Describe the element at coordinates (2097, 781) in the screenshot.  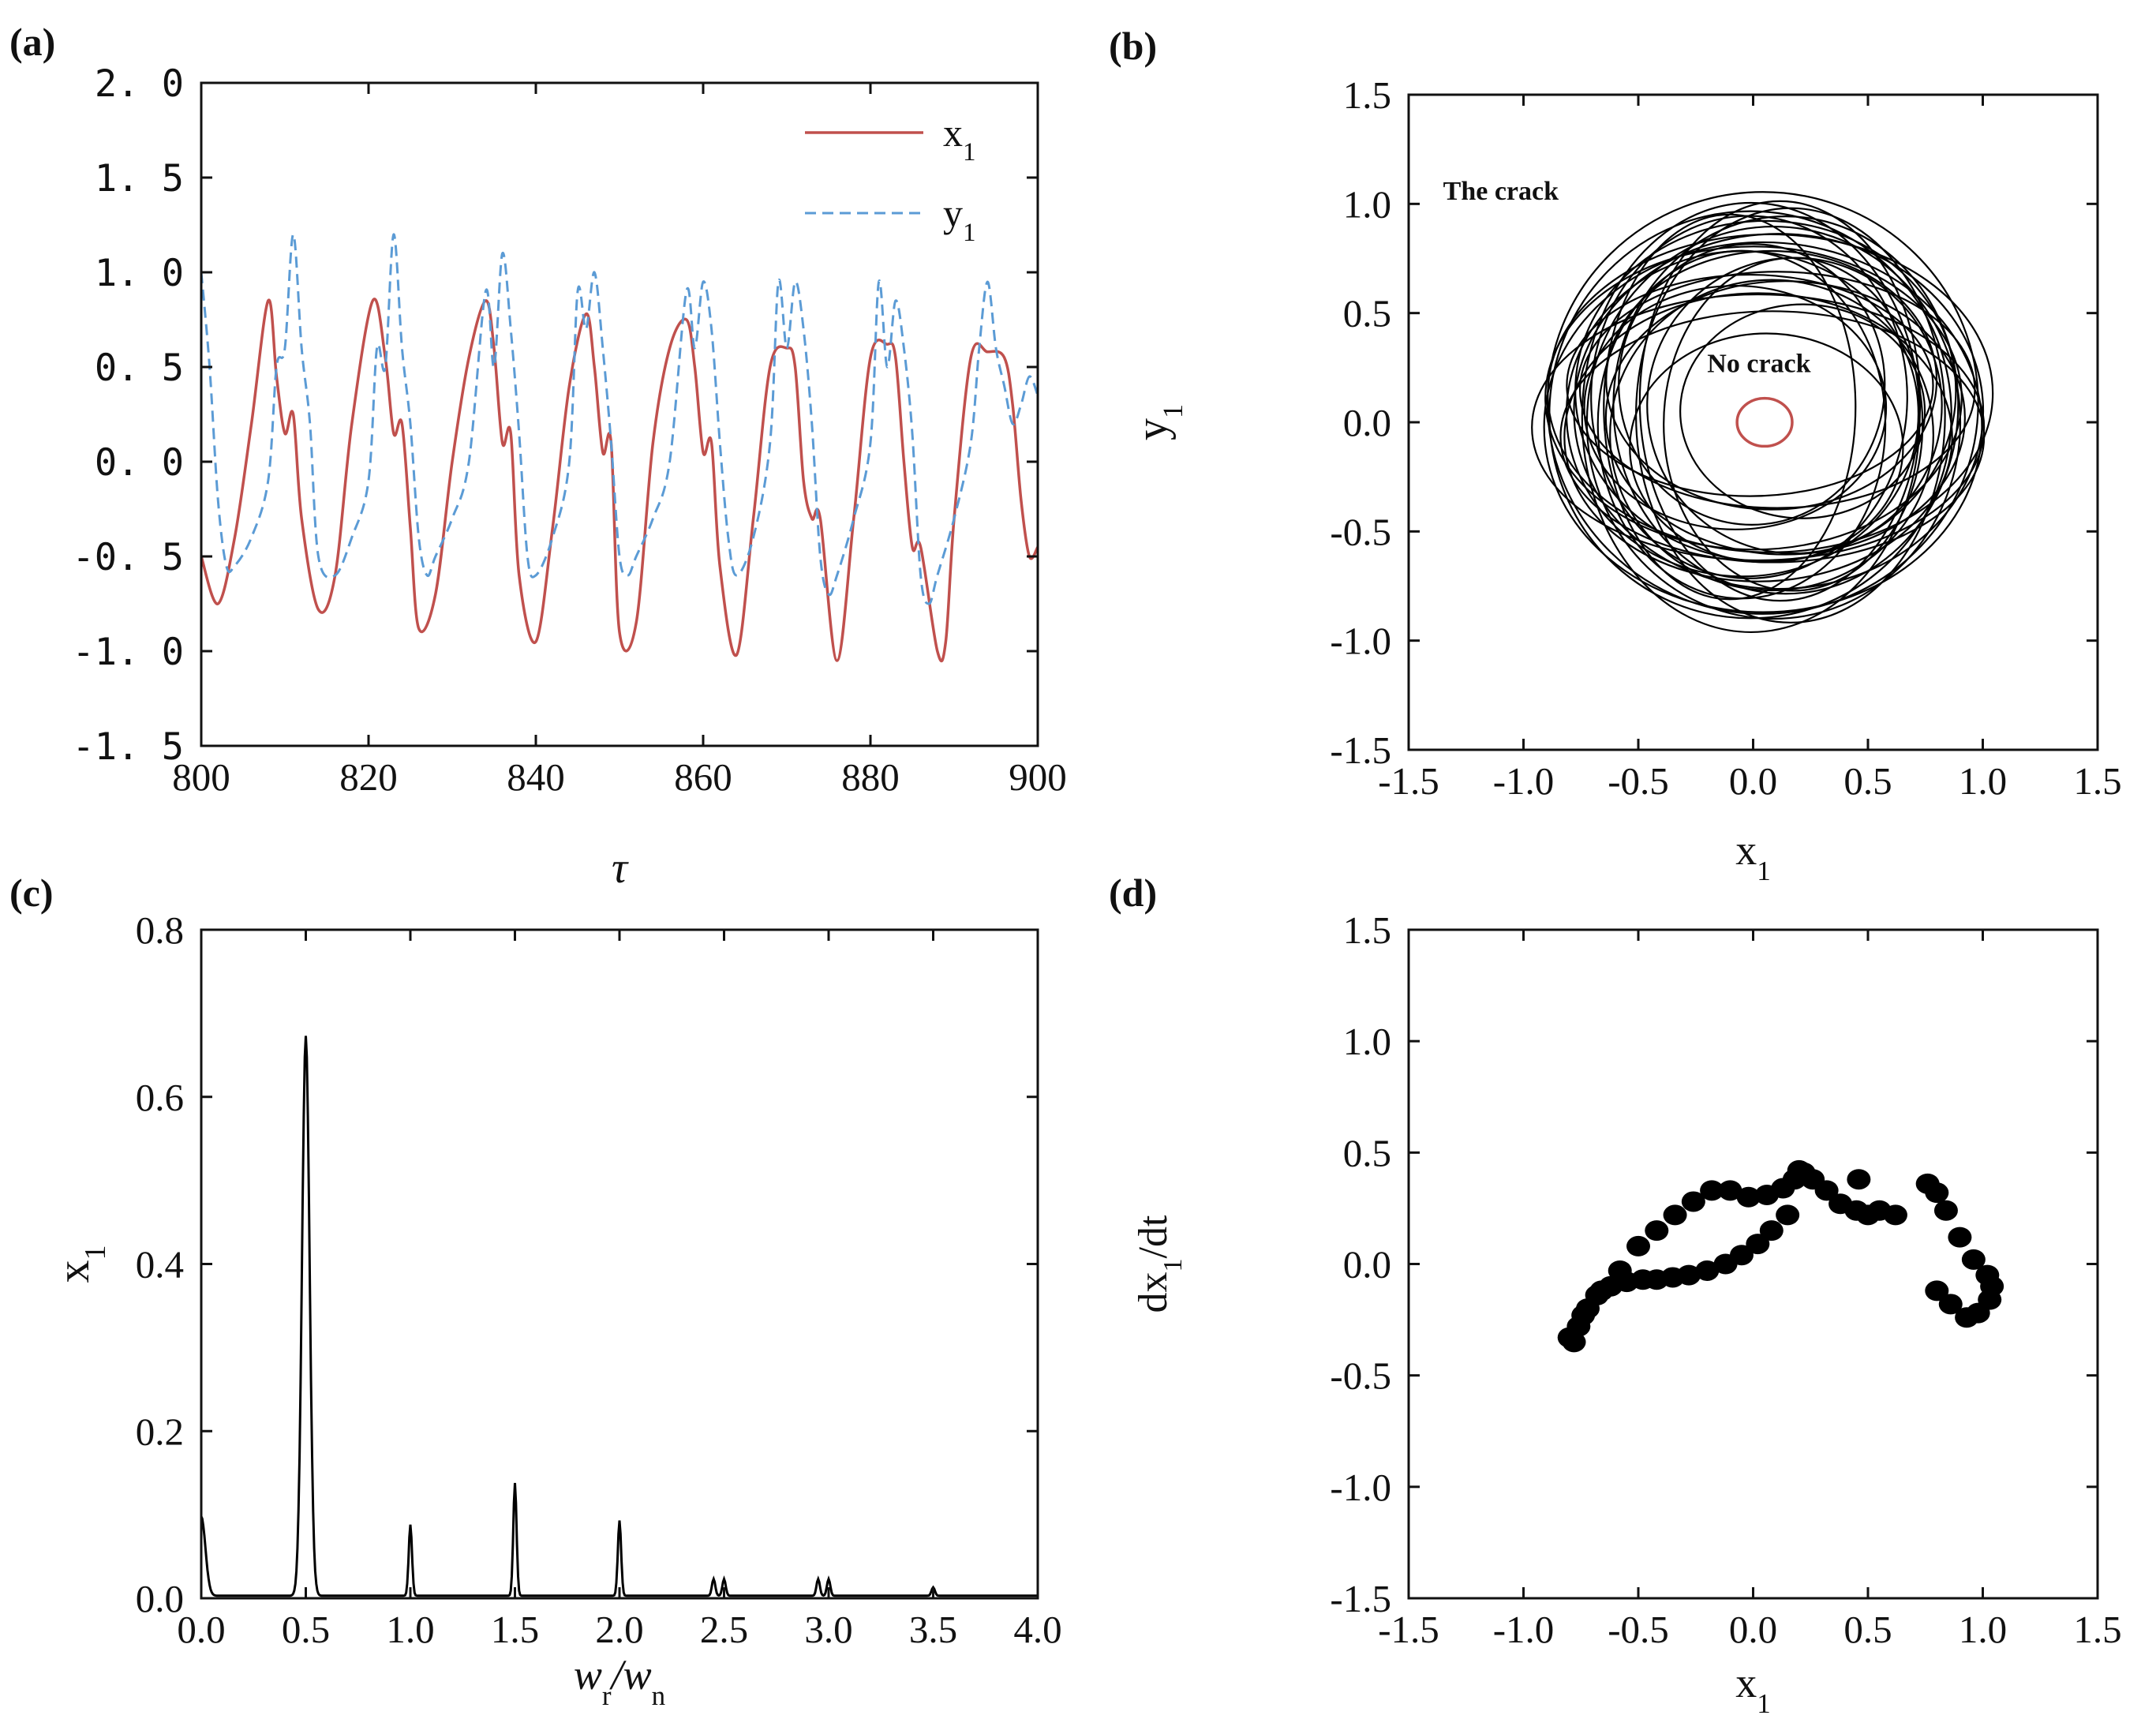
I see `x-tick-label: 1.5` at that location.